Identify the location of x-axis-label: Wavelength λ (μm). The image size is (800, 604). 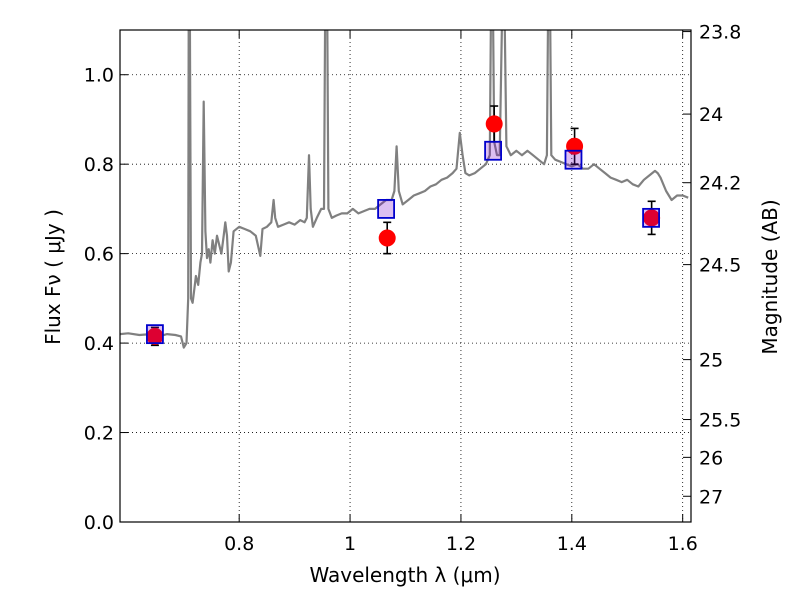
(404, 575).